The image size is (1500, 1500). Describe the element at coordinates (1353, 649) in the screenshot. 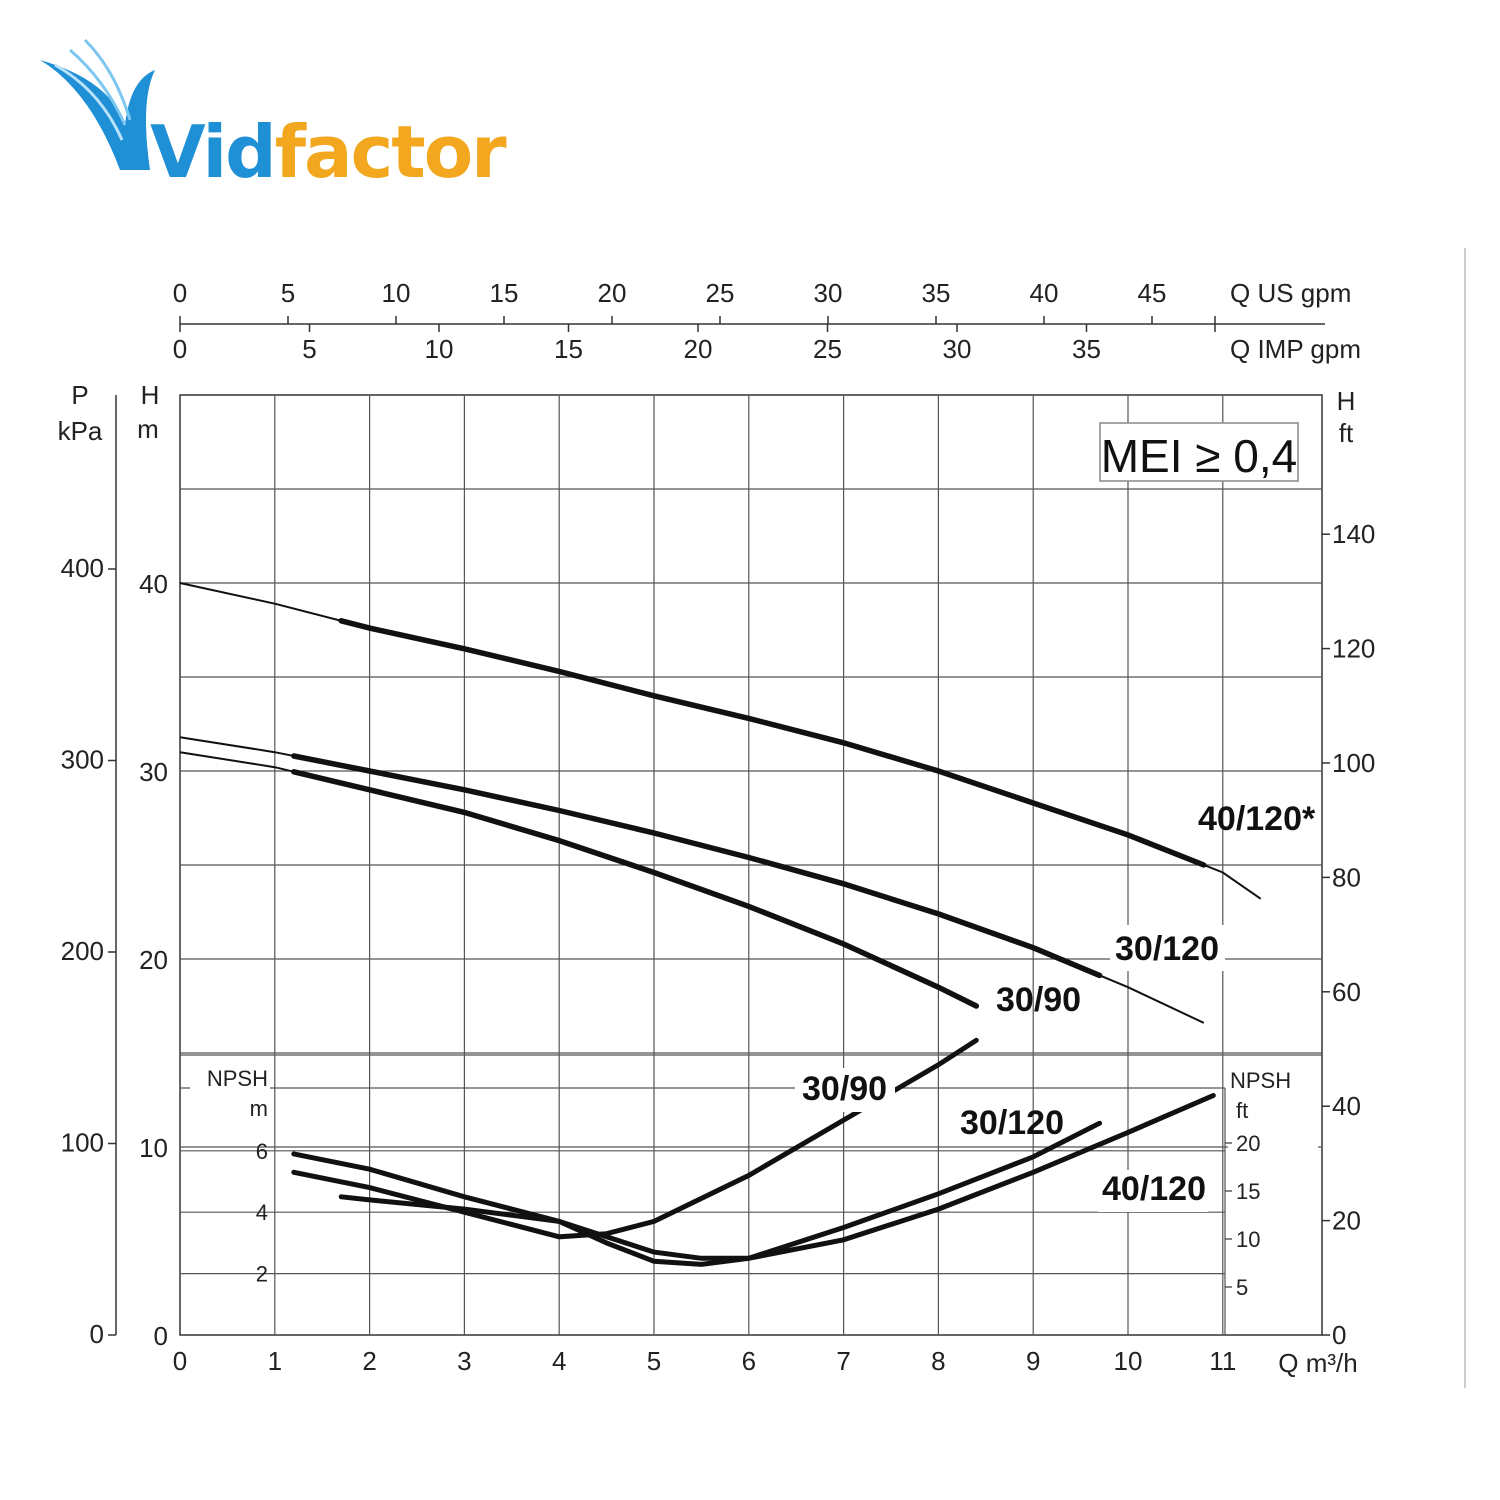

I see `head-ft-tick-label: 120` at that location.